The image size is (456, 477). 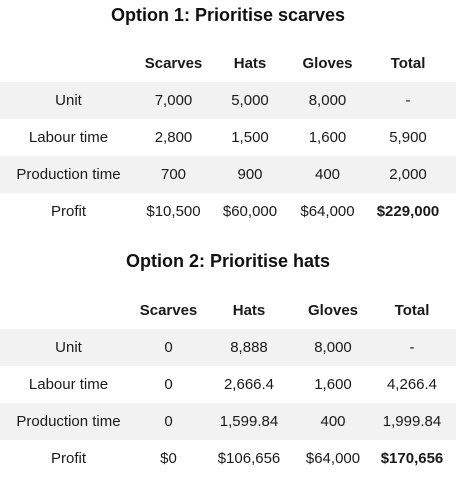 I want to click on table-row: Unit 7,000 5,000 8,000 -, so click(x=228, y=100).